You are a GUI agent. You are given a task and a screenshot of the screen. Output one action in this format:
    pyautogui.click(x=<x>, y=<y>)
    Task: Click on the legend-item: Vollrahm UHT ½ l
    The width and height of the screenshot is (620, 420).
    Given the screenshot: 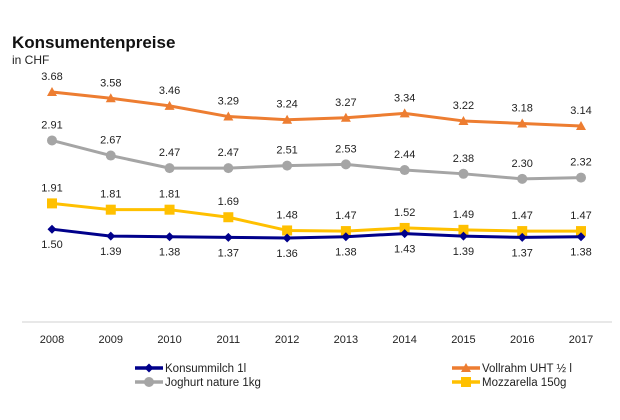 What is the action you would take?
    pyautogui.click(x=512, y=369)
    